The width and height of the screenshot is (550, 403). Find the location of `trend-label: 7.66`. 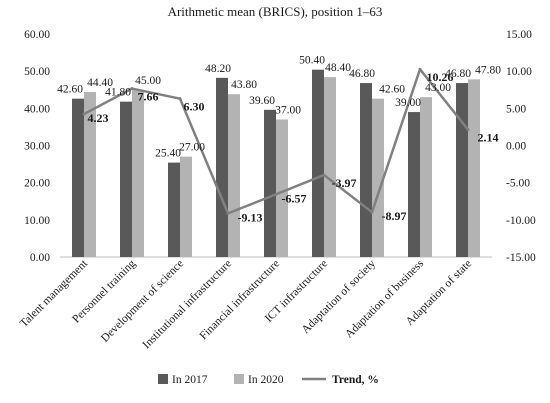

trend-label: 7.66 is located at coordinates (148, 97).